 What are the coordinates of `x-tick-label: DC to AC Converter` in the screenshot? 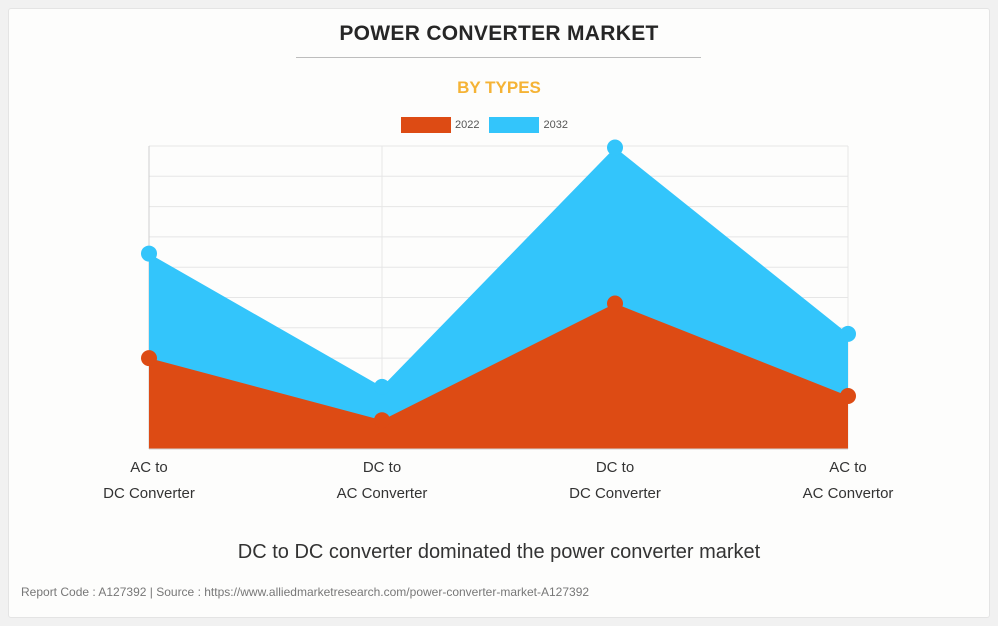 It's located at (382, 481).